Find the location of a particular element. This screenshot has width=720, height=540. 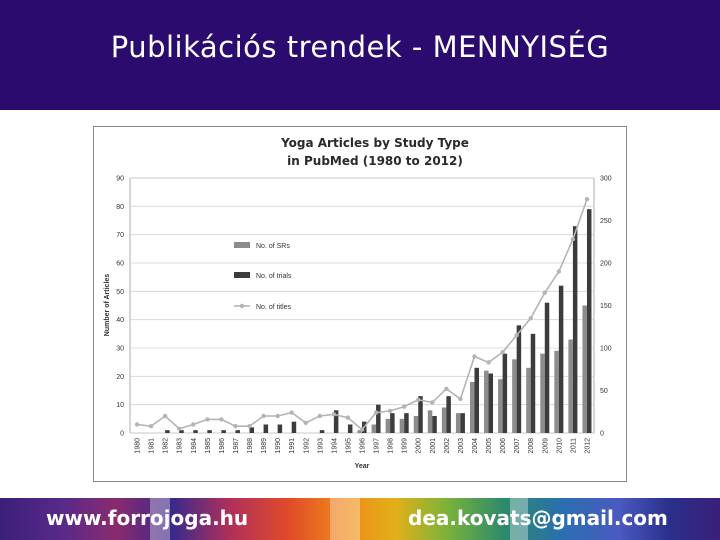

x-tick-label: 2002 is located at coordinates (447, 446).